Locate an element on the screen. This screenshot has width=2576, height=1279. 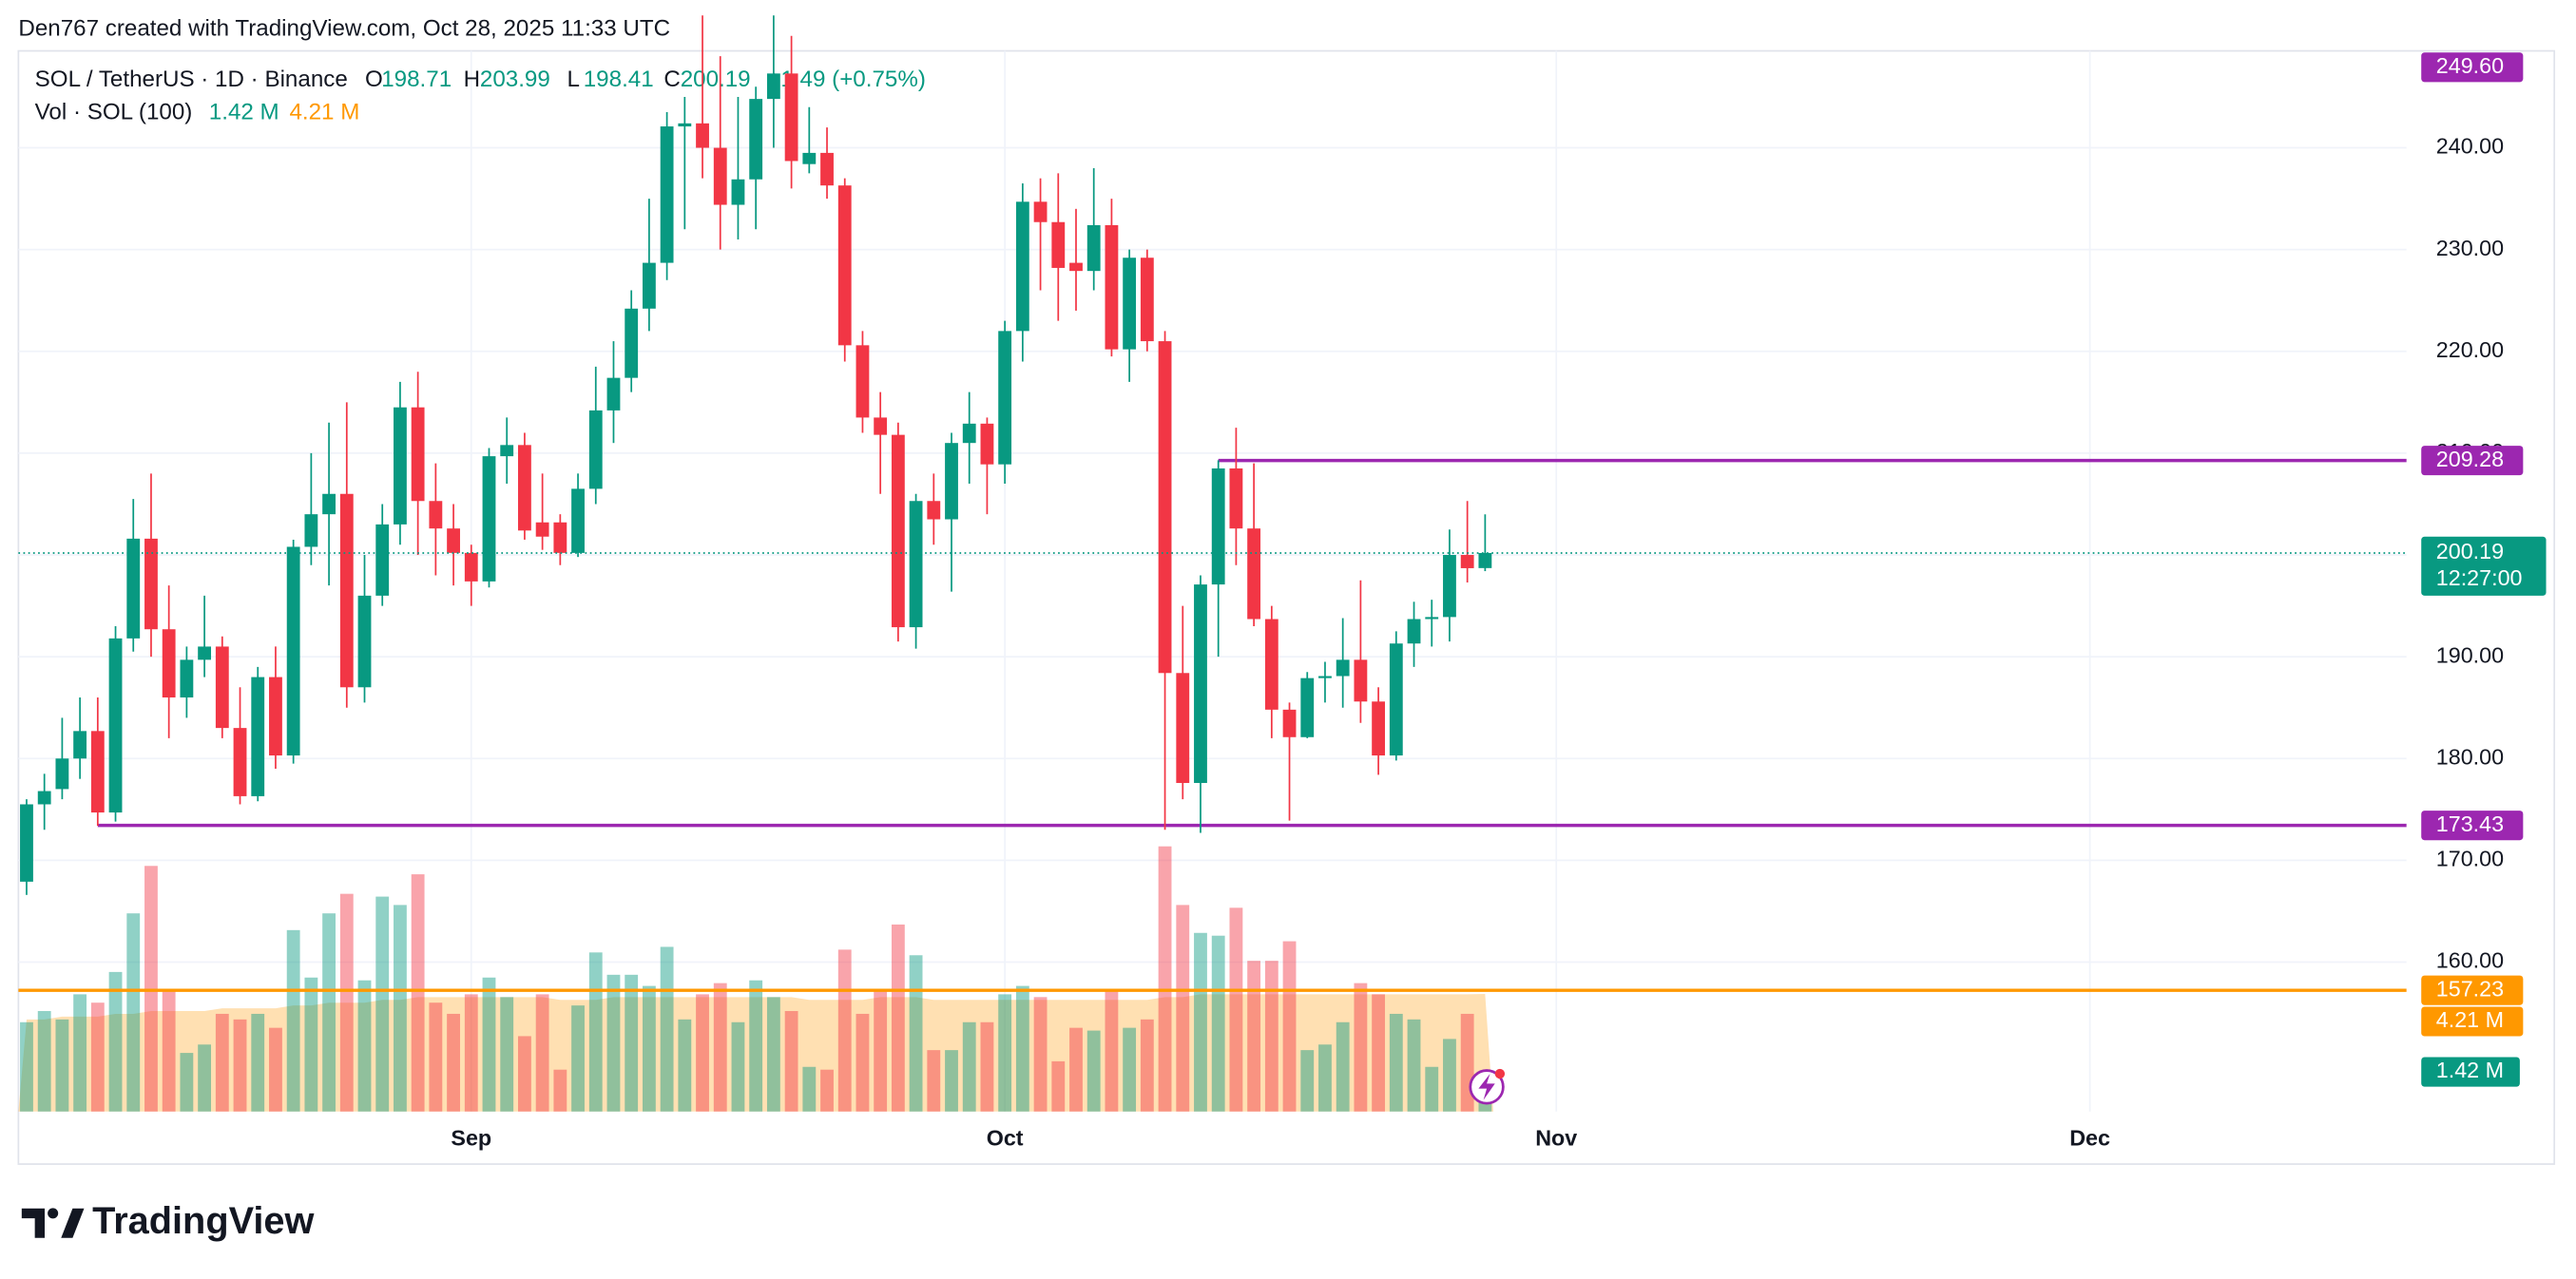
brand-logo: TradingView is located at coordinates (168, 1221).